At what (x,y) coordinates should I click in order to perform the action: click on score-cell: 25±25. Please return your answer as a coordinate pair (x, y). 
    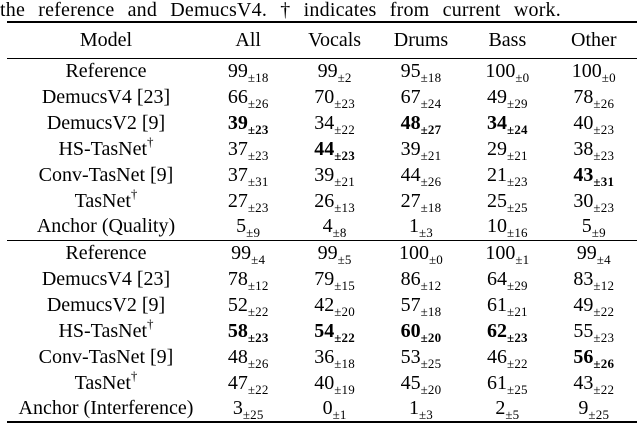
    Looking at the image, I should click on (507, 201).